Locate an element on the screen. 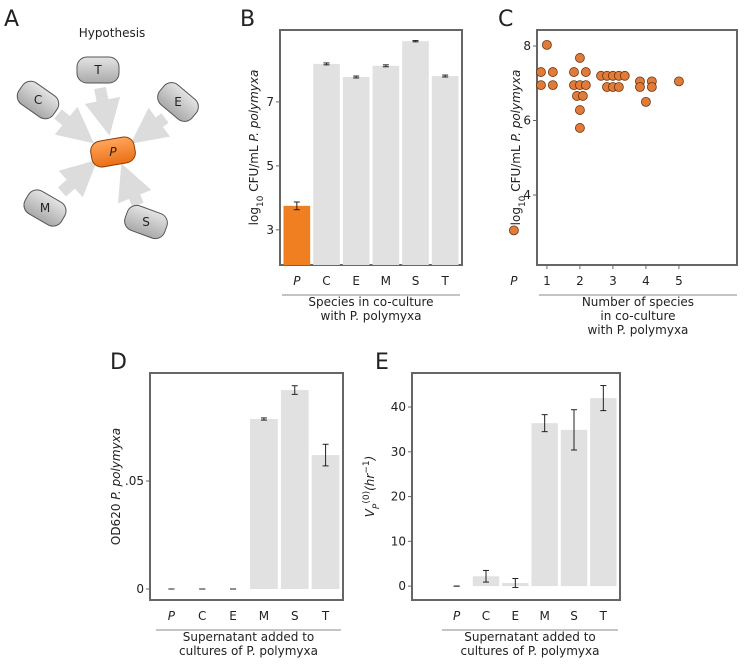 This screenshot has width=751, height=667. x-tick-label: 3 is located at coordinates (613, 281).